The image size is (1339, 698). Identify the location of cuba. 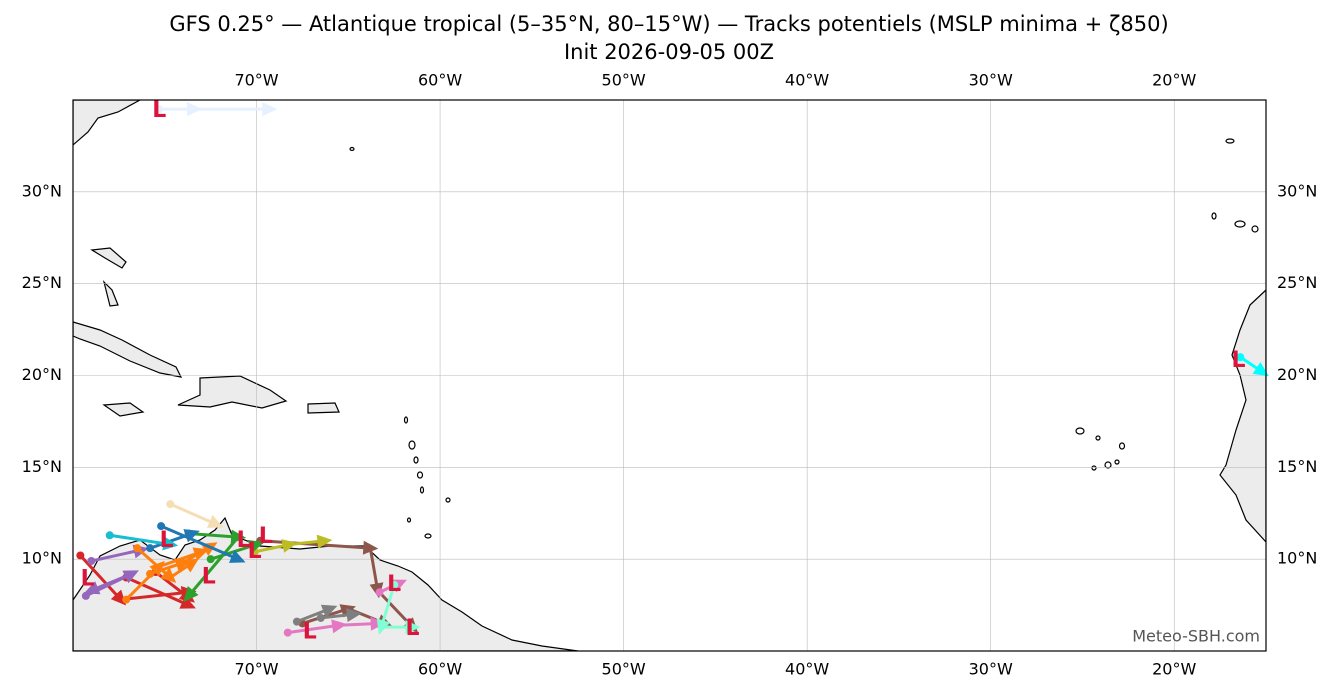
(128, 349).